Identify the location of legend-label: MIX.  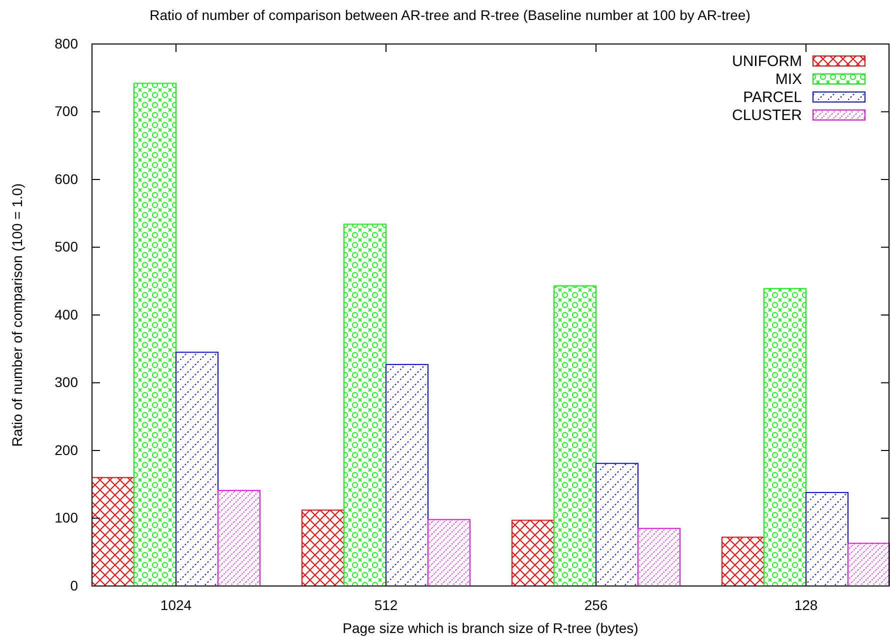
(788, 79).